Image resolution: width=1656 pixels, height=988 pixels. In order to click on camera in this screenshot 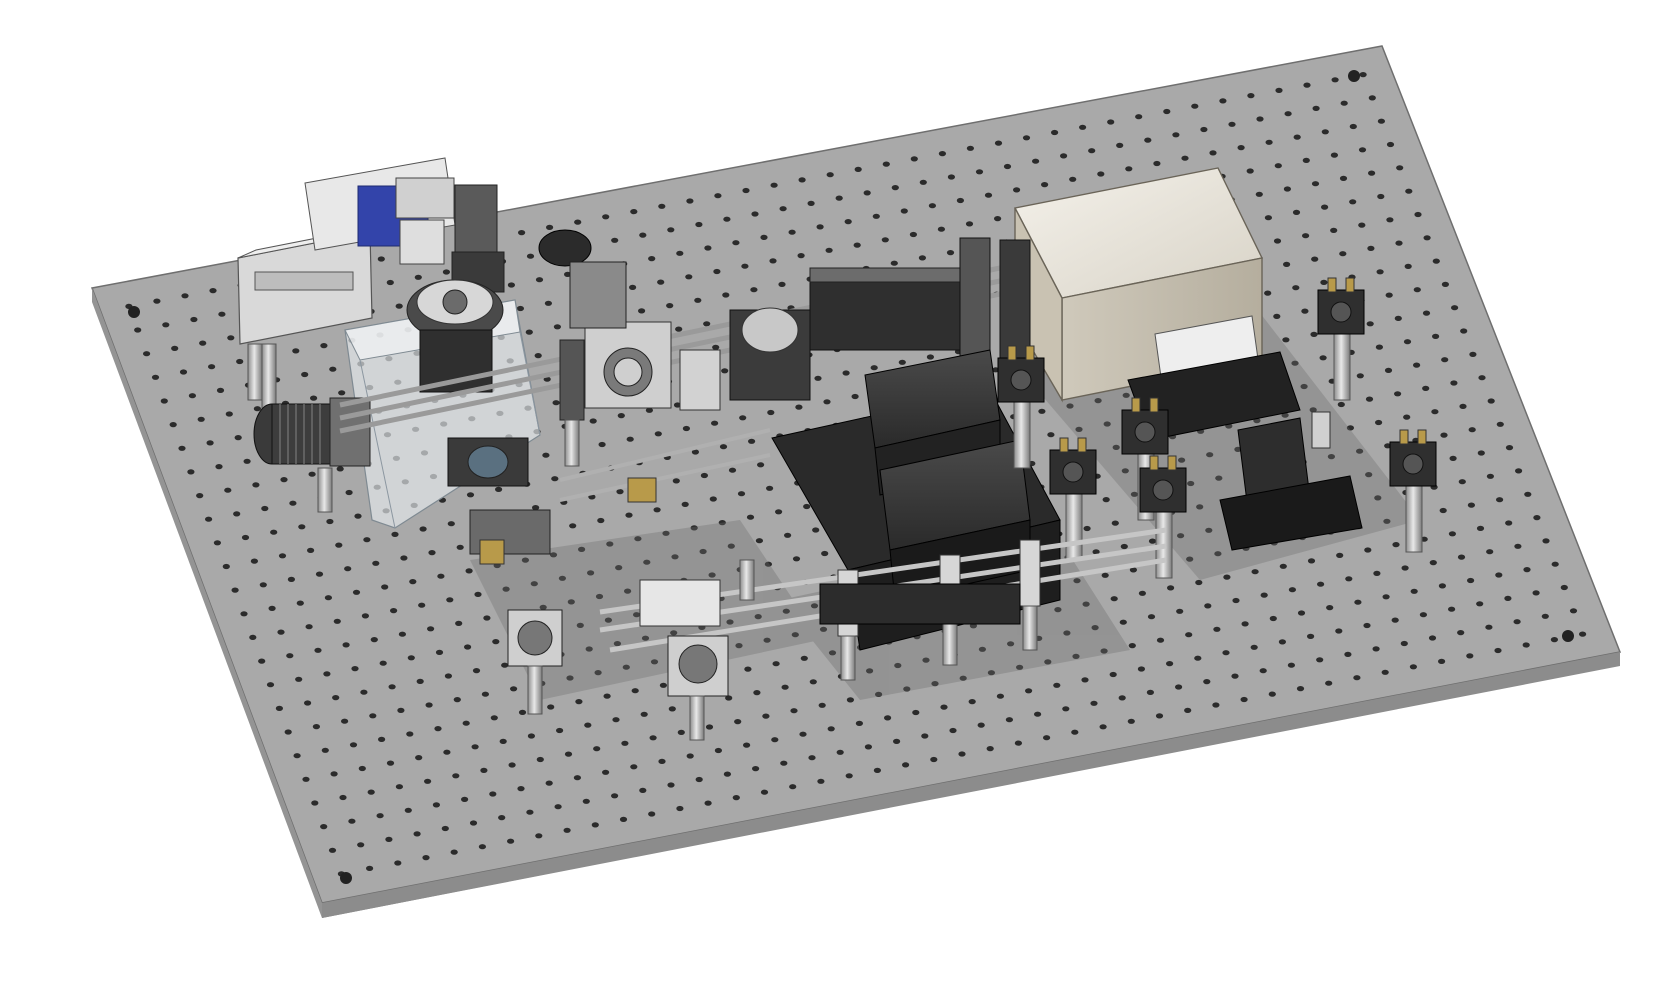, I will do `click(1291, 481)`.